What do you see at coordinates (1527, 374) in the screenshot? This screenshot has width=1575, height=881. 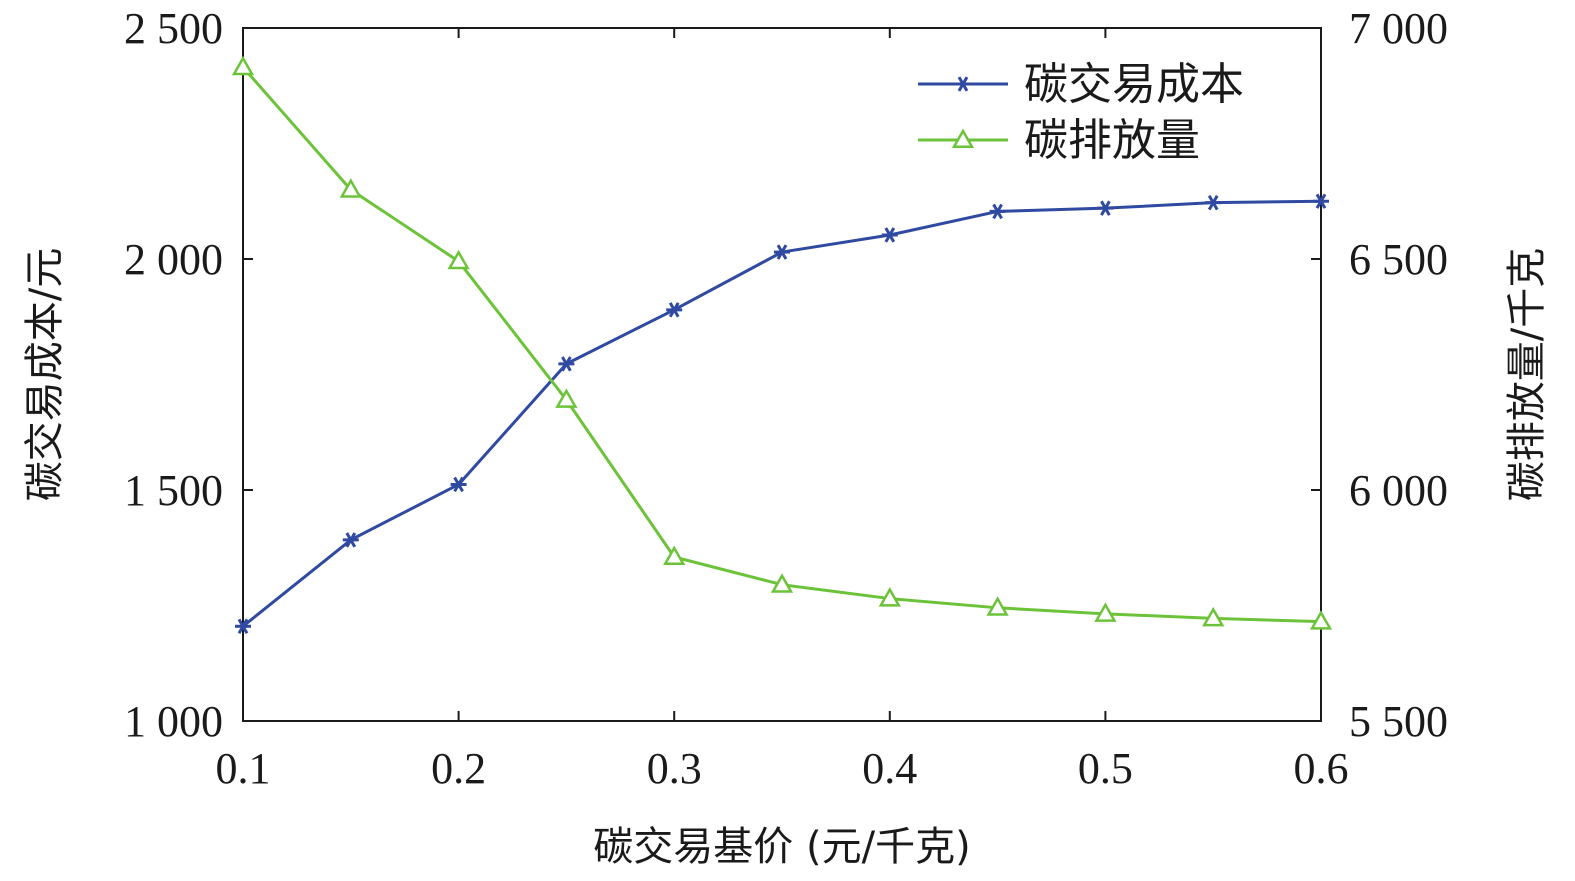 I see `y-axis-right-title: 碳排放量/千克` at bounding box center [1527, 374].